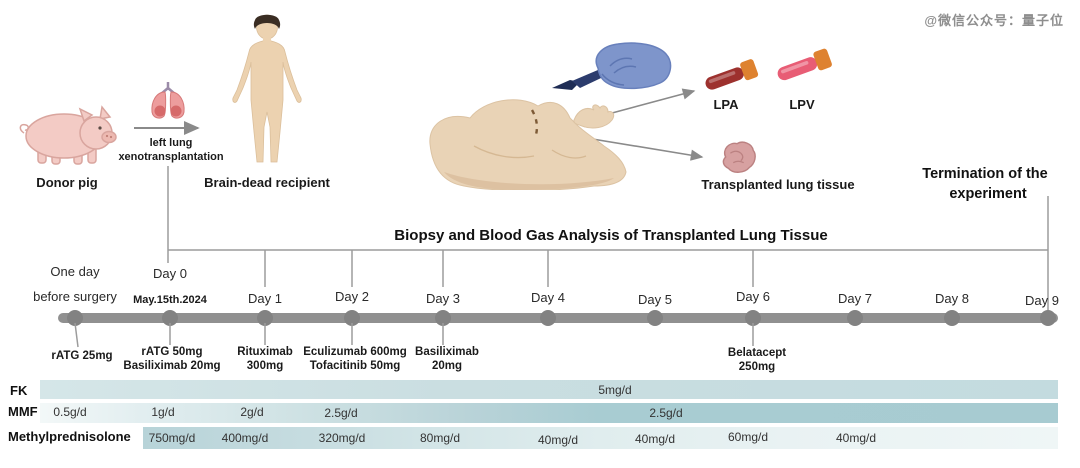 This screenshot has width=1080, height=468. Describe the element at coordinates (172, 365) in the screenshot. I see `event-line: Basiliximab 20mg` at that location.